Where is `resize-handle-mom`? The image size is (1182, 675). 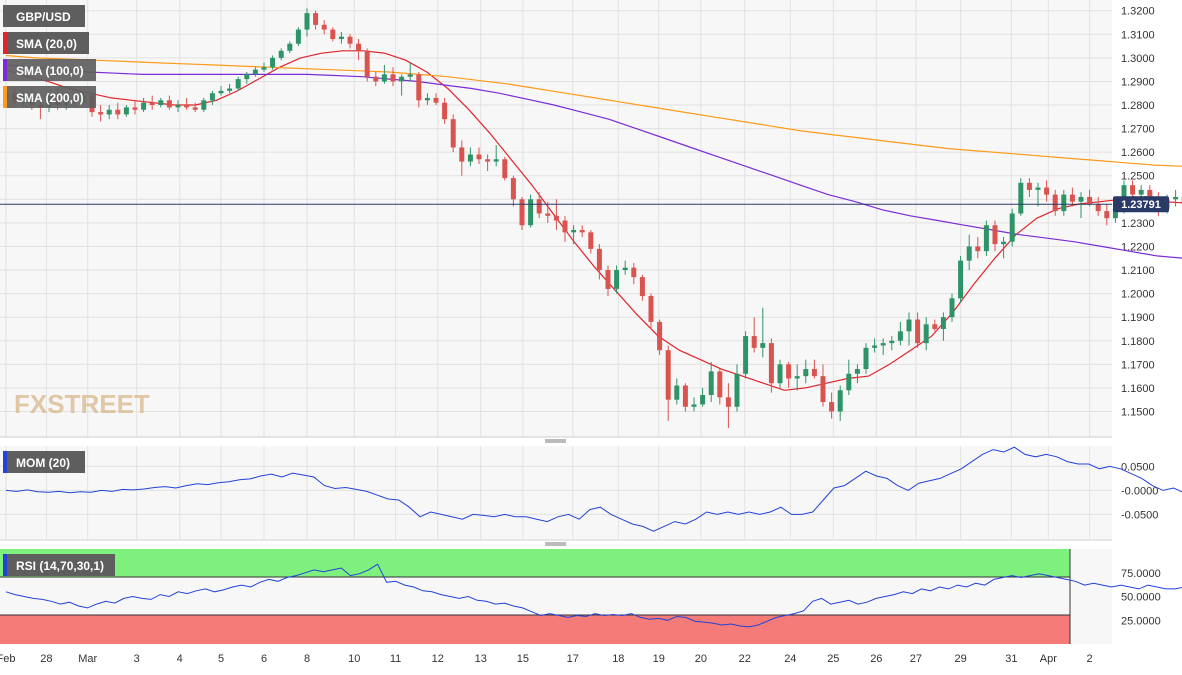
resize-handle-mom is located at coordinates (555, 441).